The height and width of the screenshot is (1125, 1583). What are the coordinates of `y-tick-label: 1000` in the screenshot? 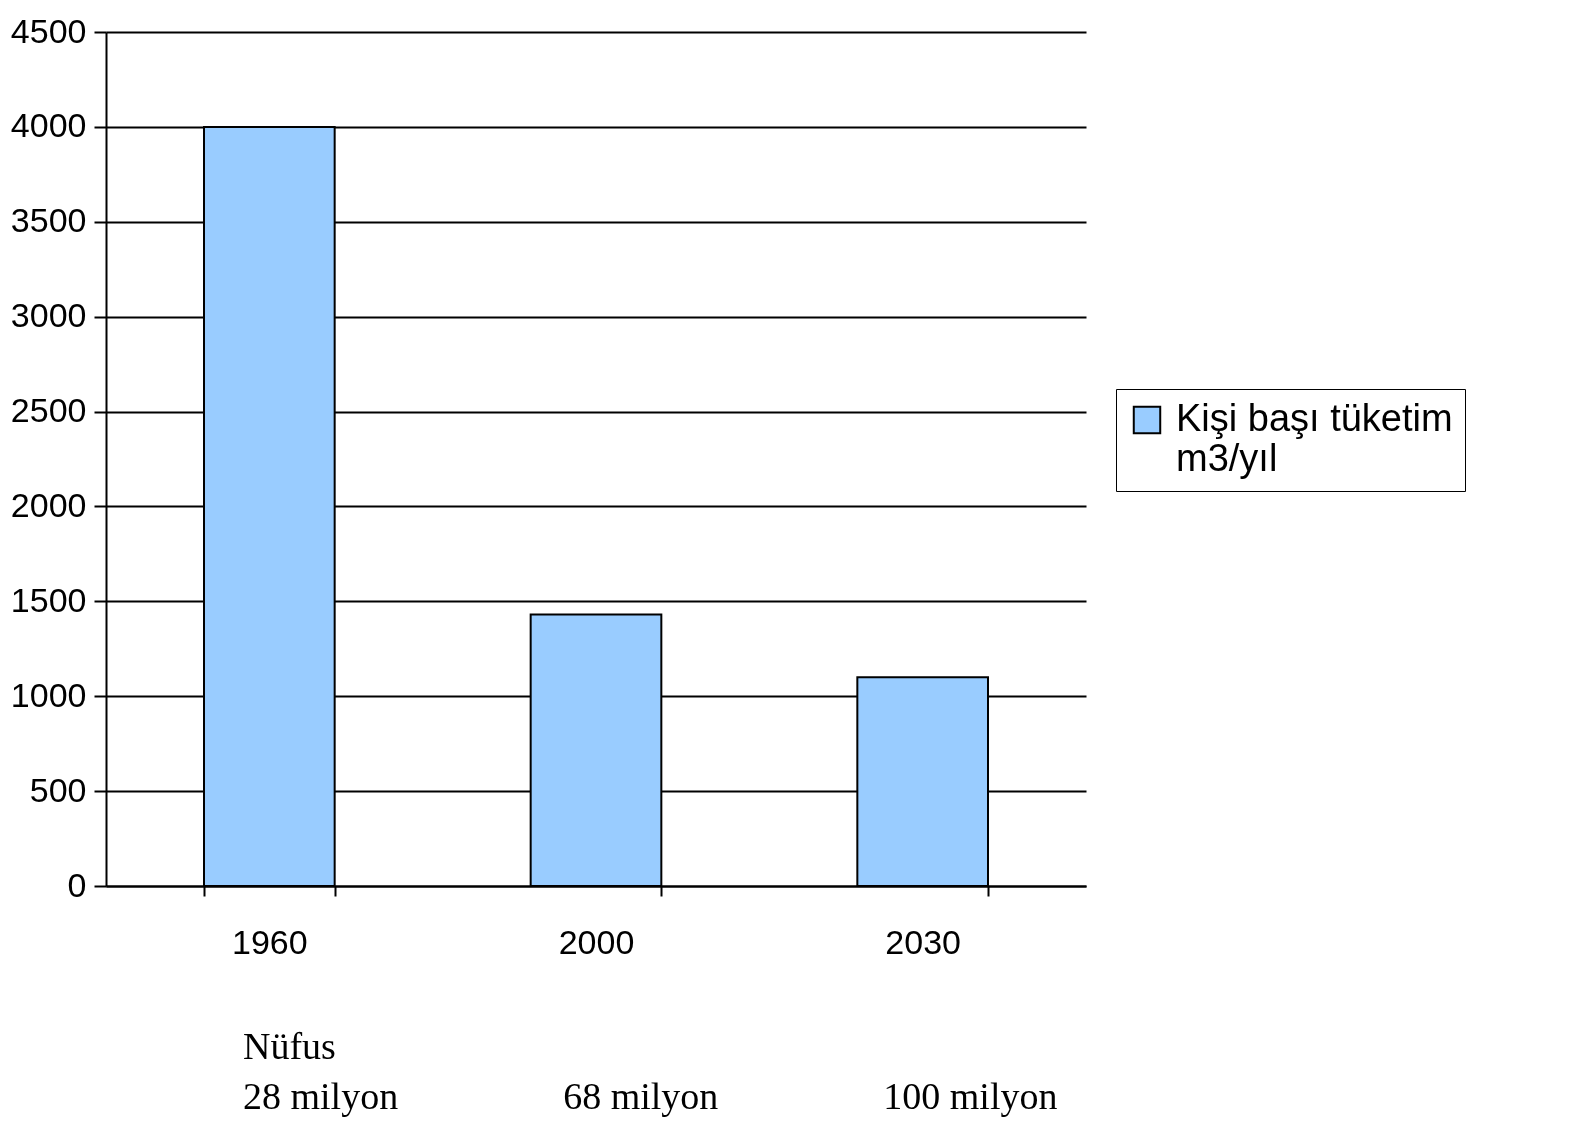 It's located at (48, 694).